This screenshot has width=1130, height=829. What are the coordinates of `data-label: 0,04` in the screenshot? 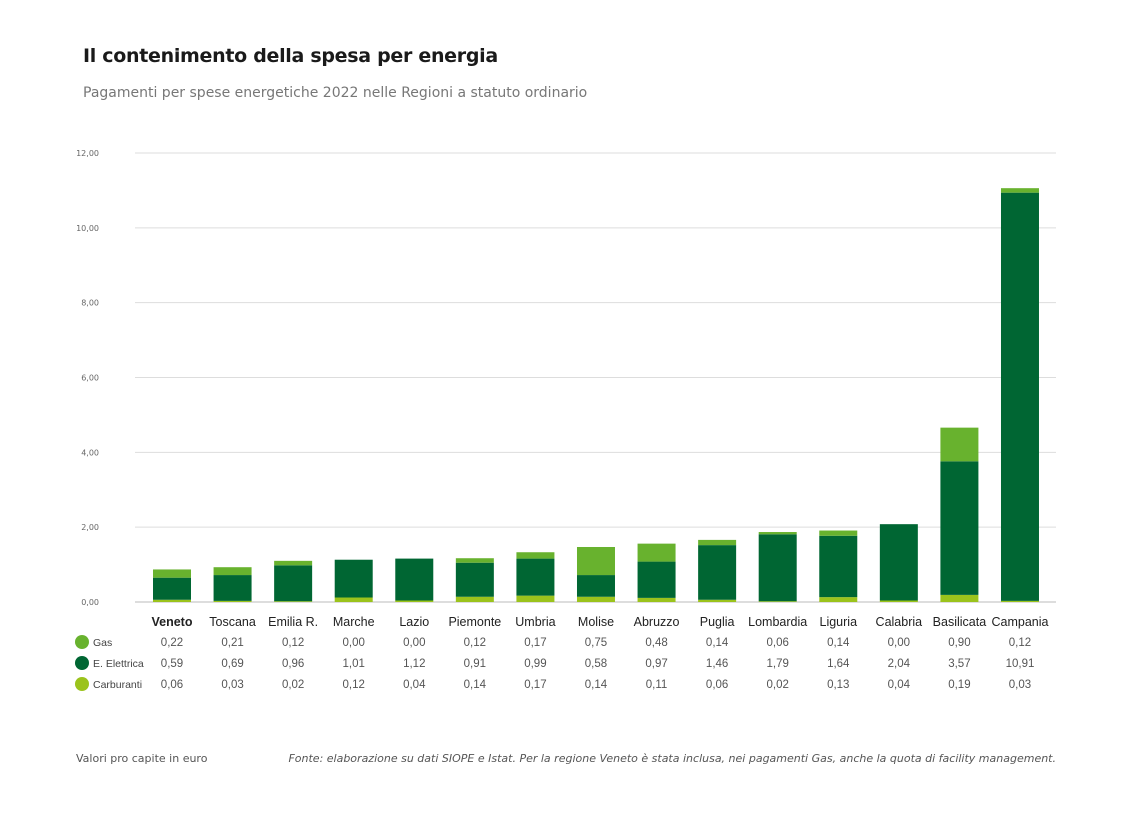 It's located at (414, 685).